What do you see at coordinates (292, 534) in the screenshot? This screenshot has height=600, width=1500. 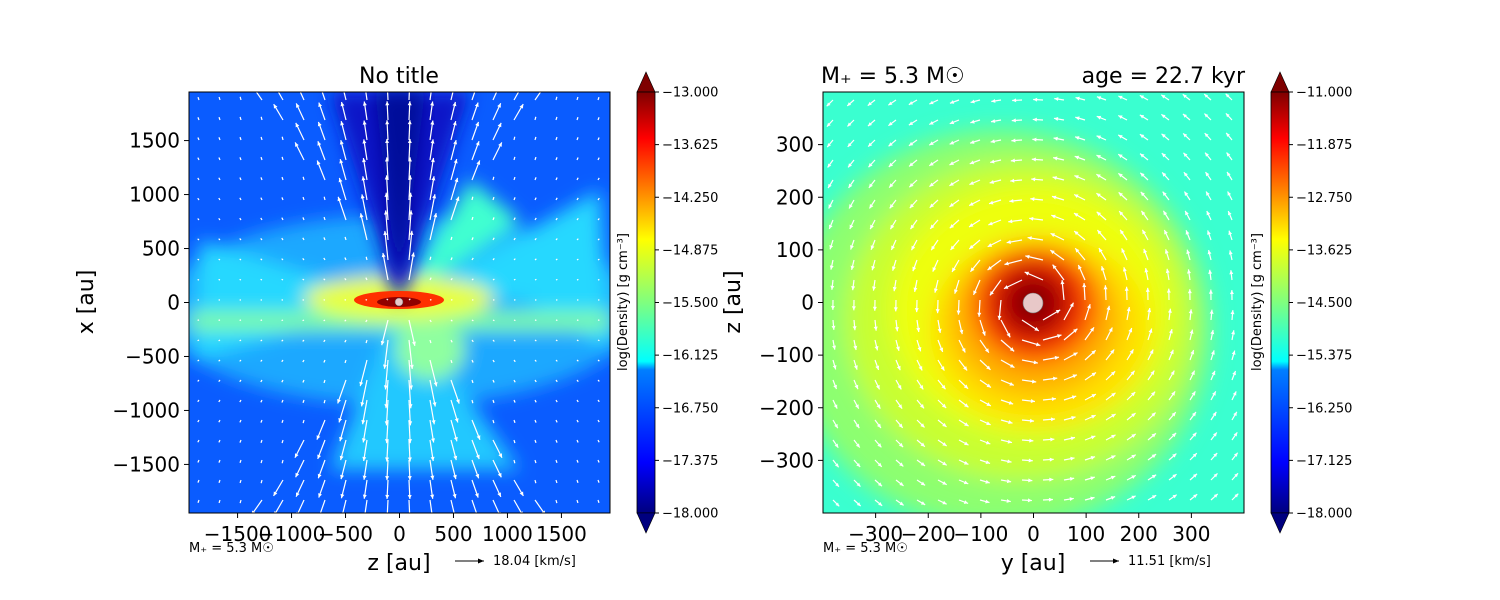 I see `x-tick-label: −1000` at bounding box center [292, 534].